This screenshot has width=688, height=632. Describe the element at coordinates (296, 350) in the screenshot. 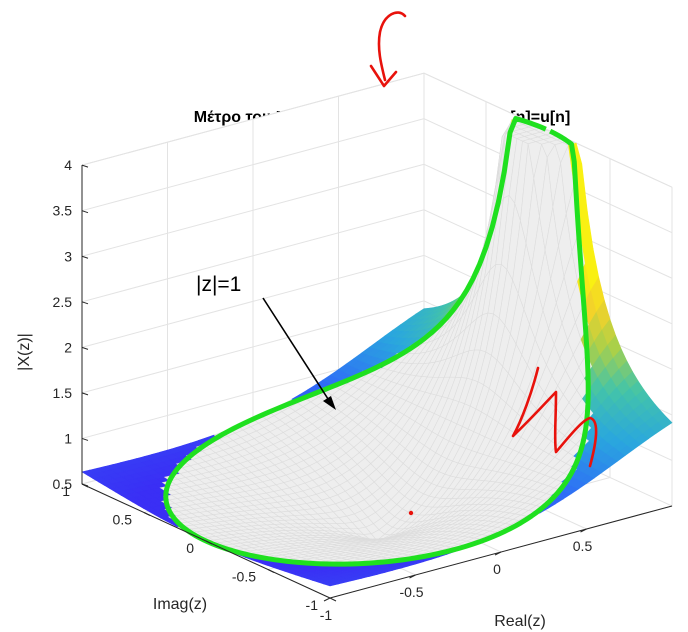

I see `annotation-arrow-line` at that location.